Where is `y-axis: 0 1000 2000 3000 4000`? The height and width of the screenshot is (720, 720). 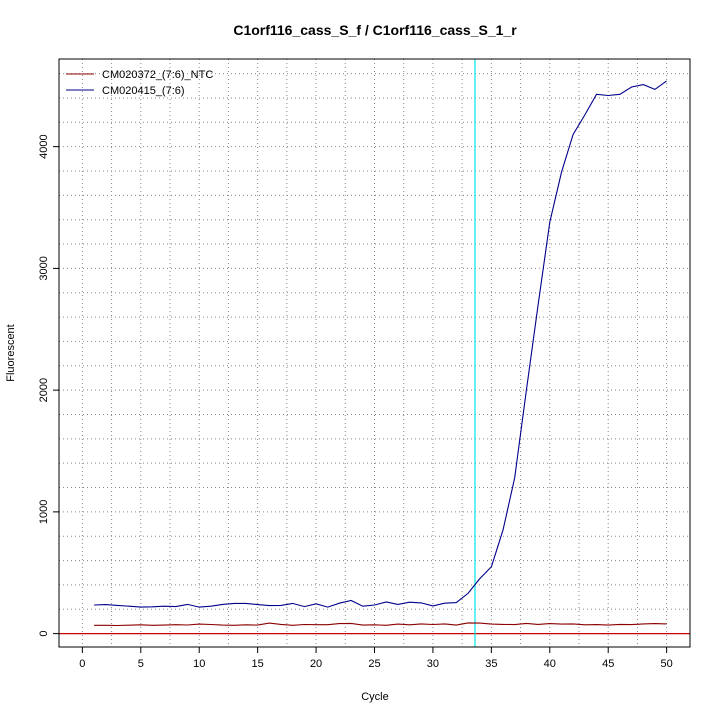 y-axis: 0 1000 2000 3000 4000 is located at coordinates (48, 385).